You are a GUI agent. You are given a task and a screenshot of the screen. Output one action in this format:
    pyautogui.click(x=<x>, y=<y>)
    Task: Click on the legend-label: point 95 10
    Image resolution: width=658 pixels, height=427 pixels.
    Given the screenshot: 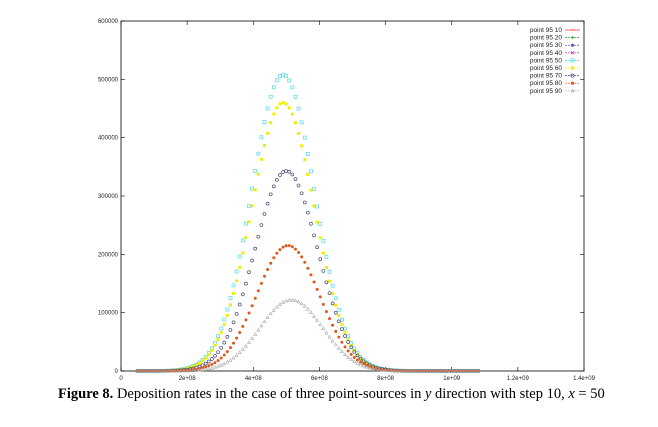 What is the action you would take?
    pyautogui.click(x=546, y=30)
    